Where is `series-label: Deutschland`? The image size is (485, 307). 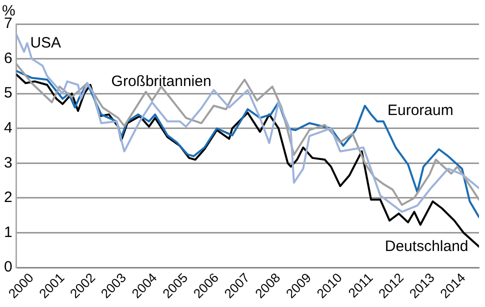
series-label: Deutschland is located at coordinates (426, 246).